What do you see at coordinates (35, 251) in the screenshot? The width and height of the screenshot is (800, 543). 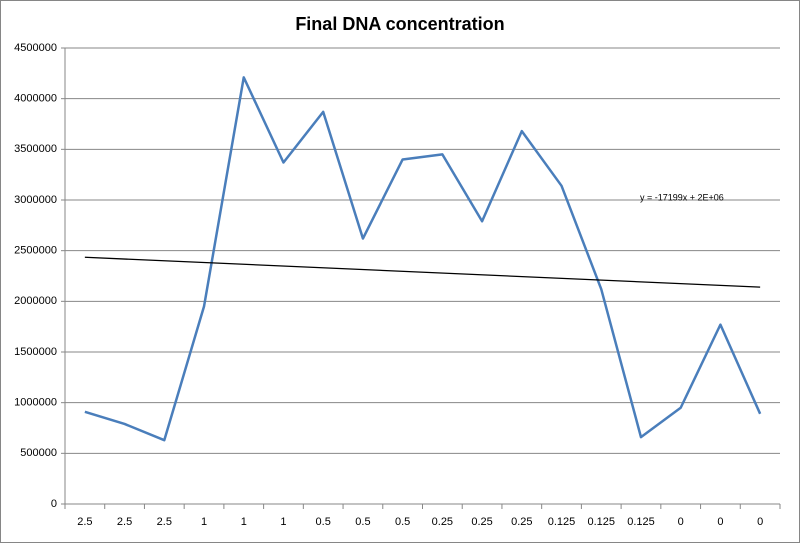 I see `y-tick-label: 2500000` at bounding box center [35, 251].